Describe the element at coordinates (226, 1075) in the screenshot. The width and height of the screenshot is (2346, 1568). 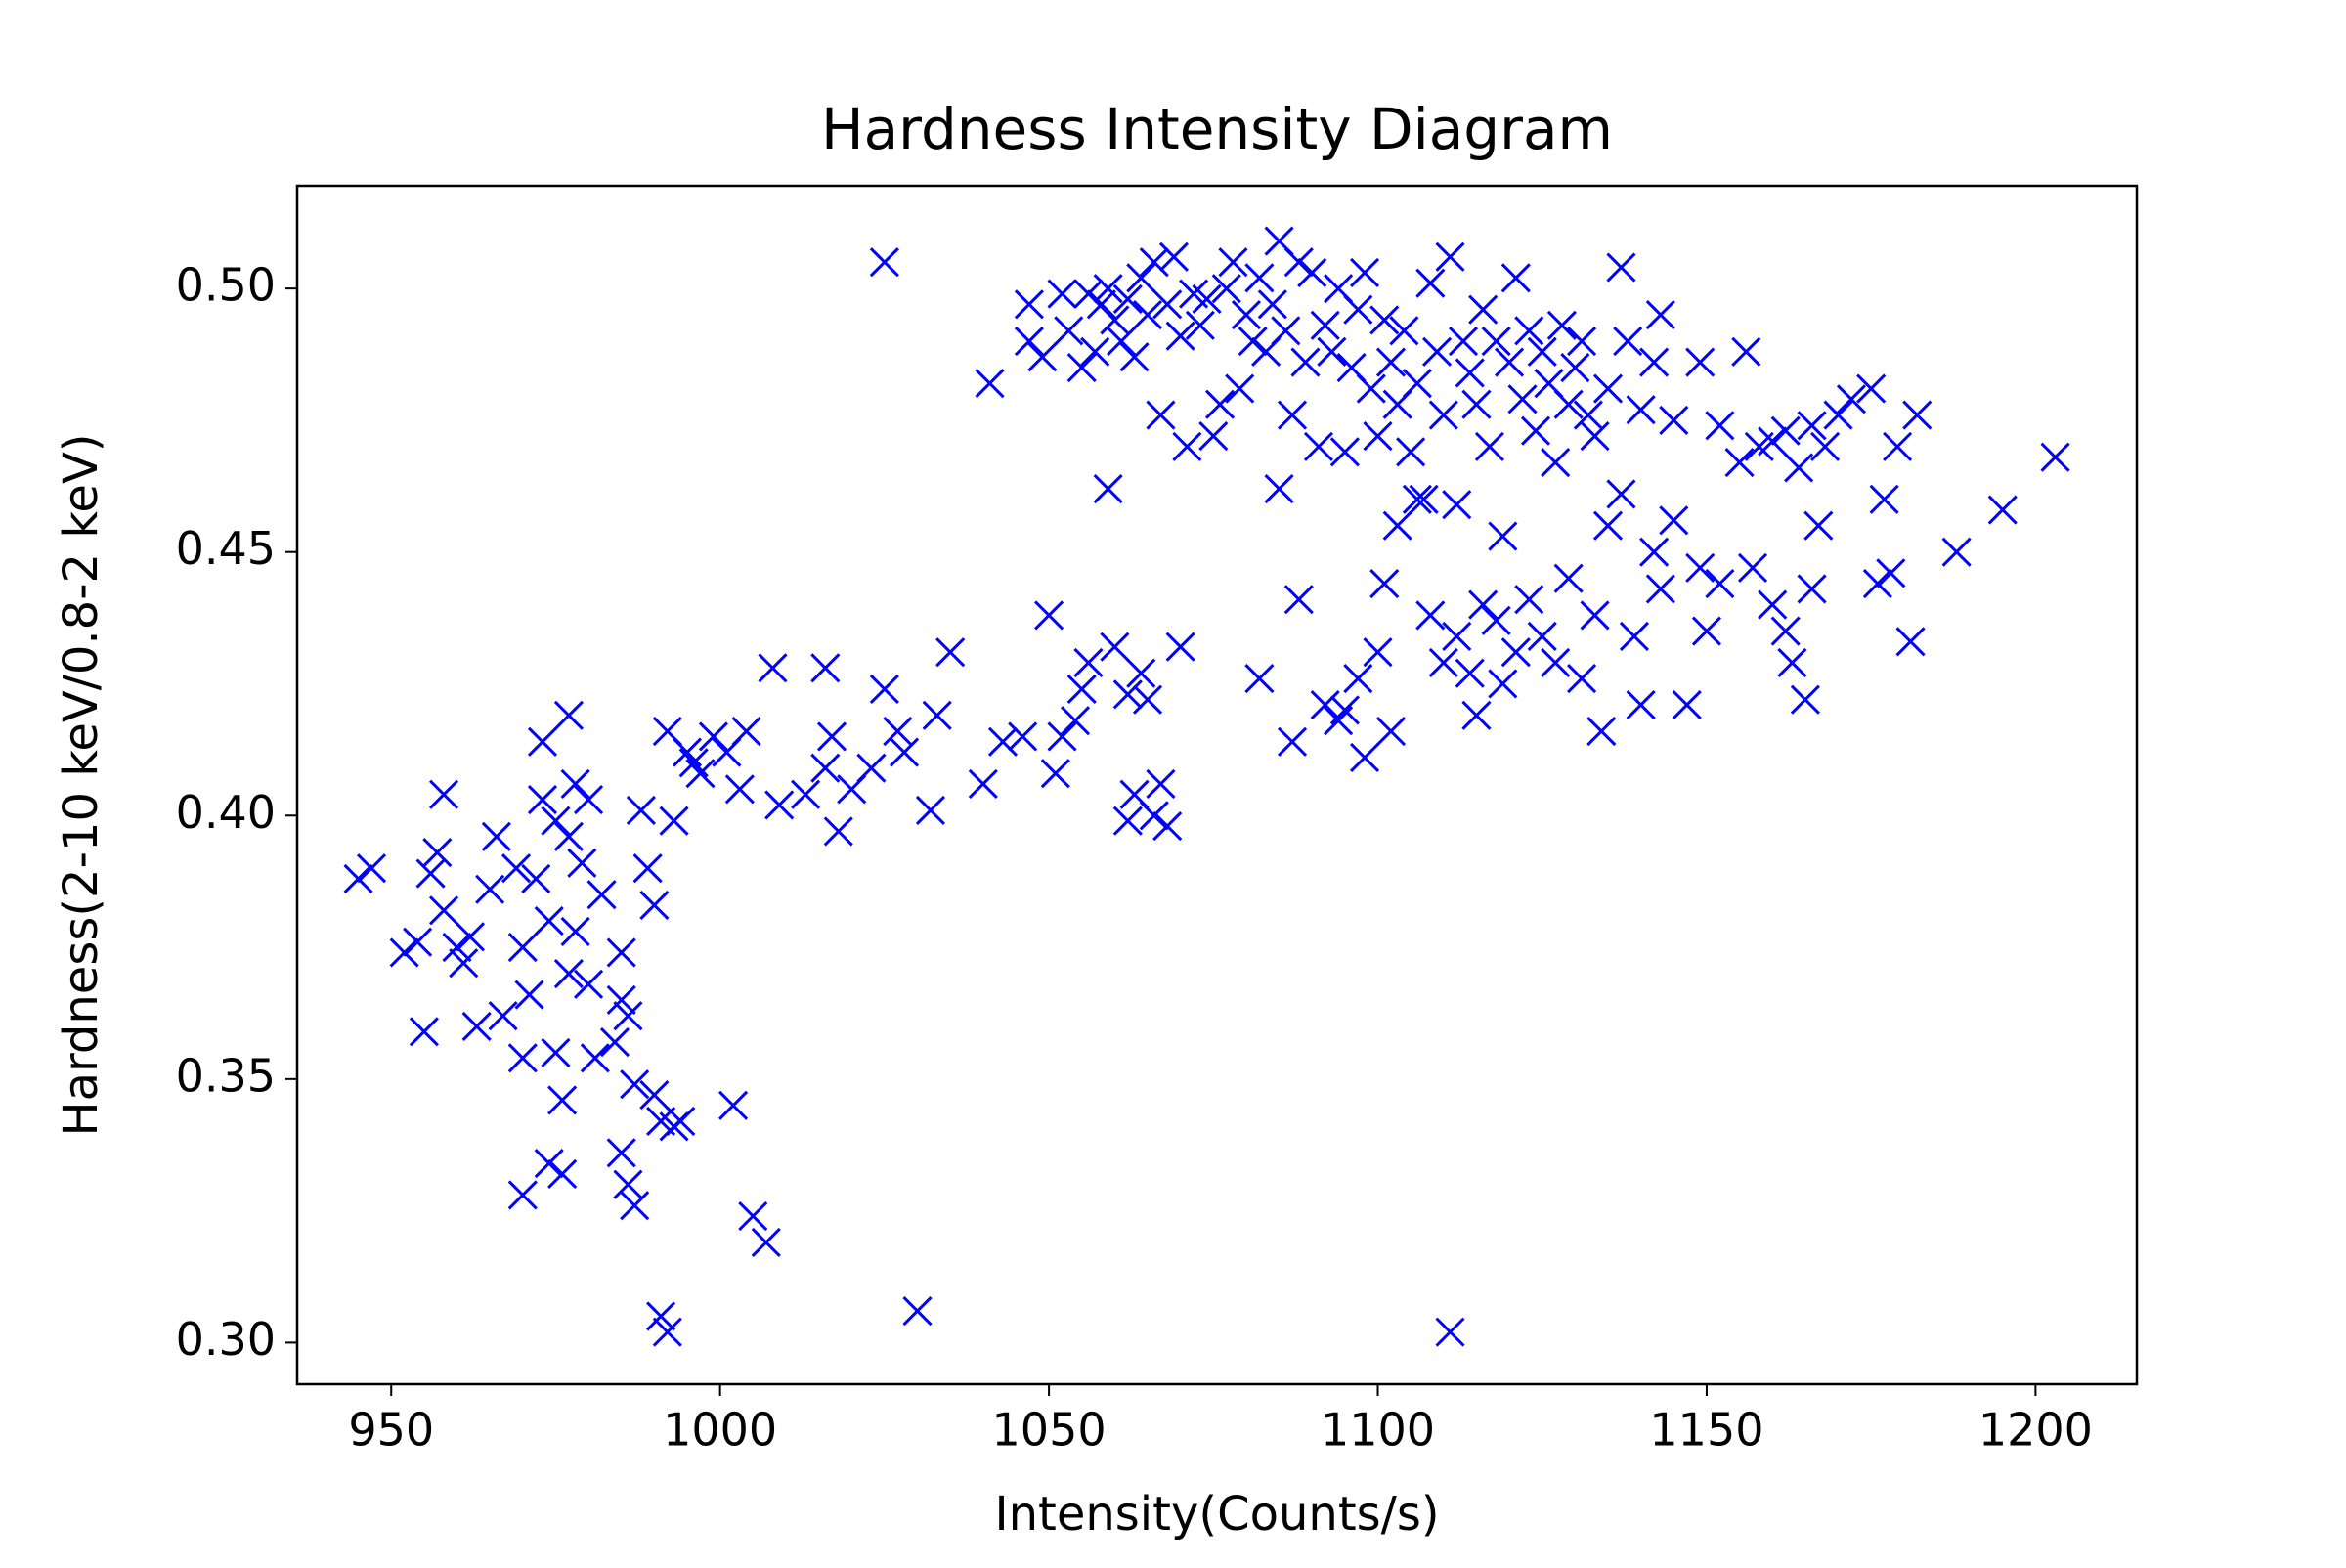
I see `y-tick-label: 0.35` at that location.